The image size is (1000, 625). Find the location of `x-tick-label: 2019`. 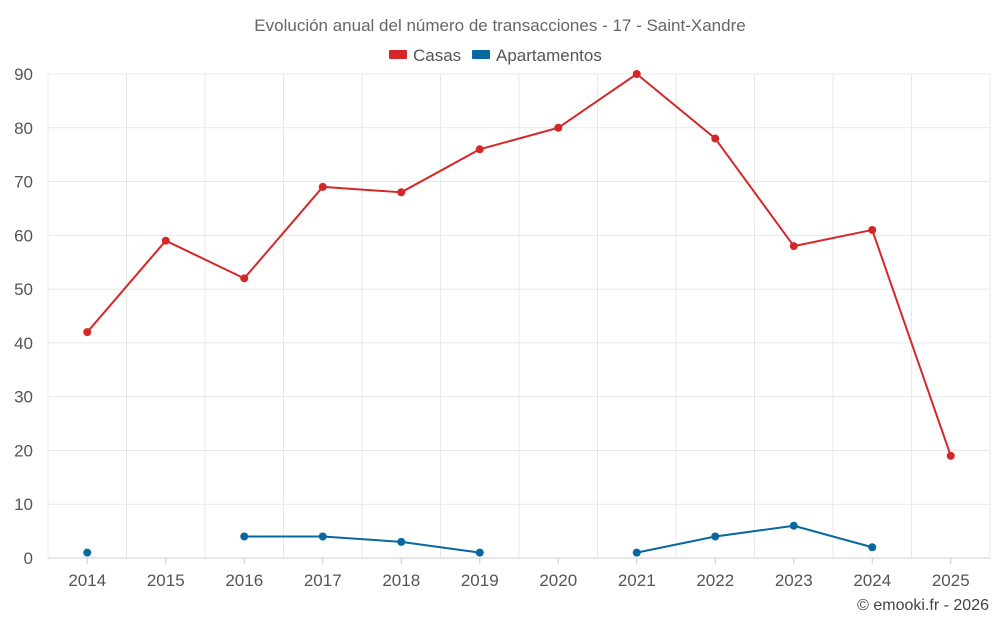

x-tick-label: 2019 is located at coordinates (480, 580).